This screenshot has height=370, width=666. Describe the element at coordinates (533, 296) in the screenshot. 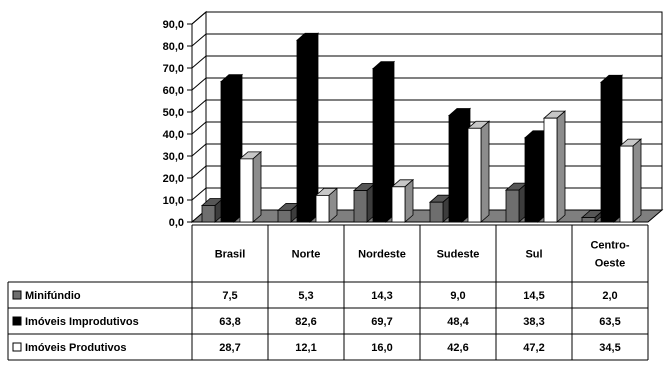

I see `table-value: 14,5` at that location.